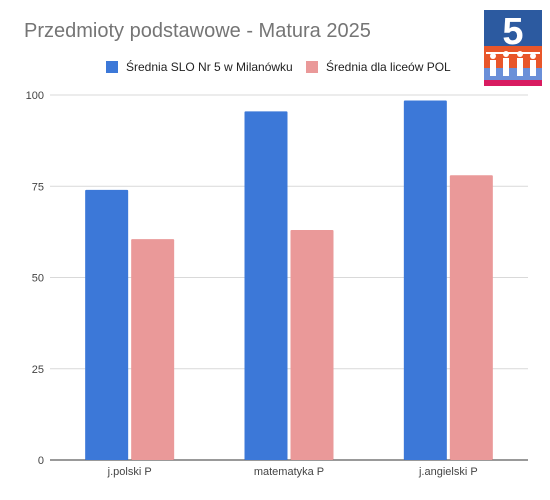 Image resolution: width=550 pixels, height=500 pixels. What do you see at coordinates (209, 67) in the screenshot?
I see `legend-label-slo: Średnia SLO Nr 5 w Milanówku` at bounding box center [209, 67].